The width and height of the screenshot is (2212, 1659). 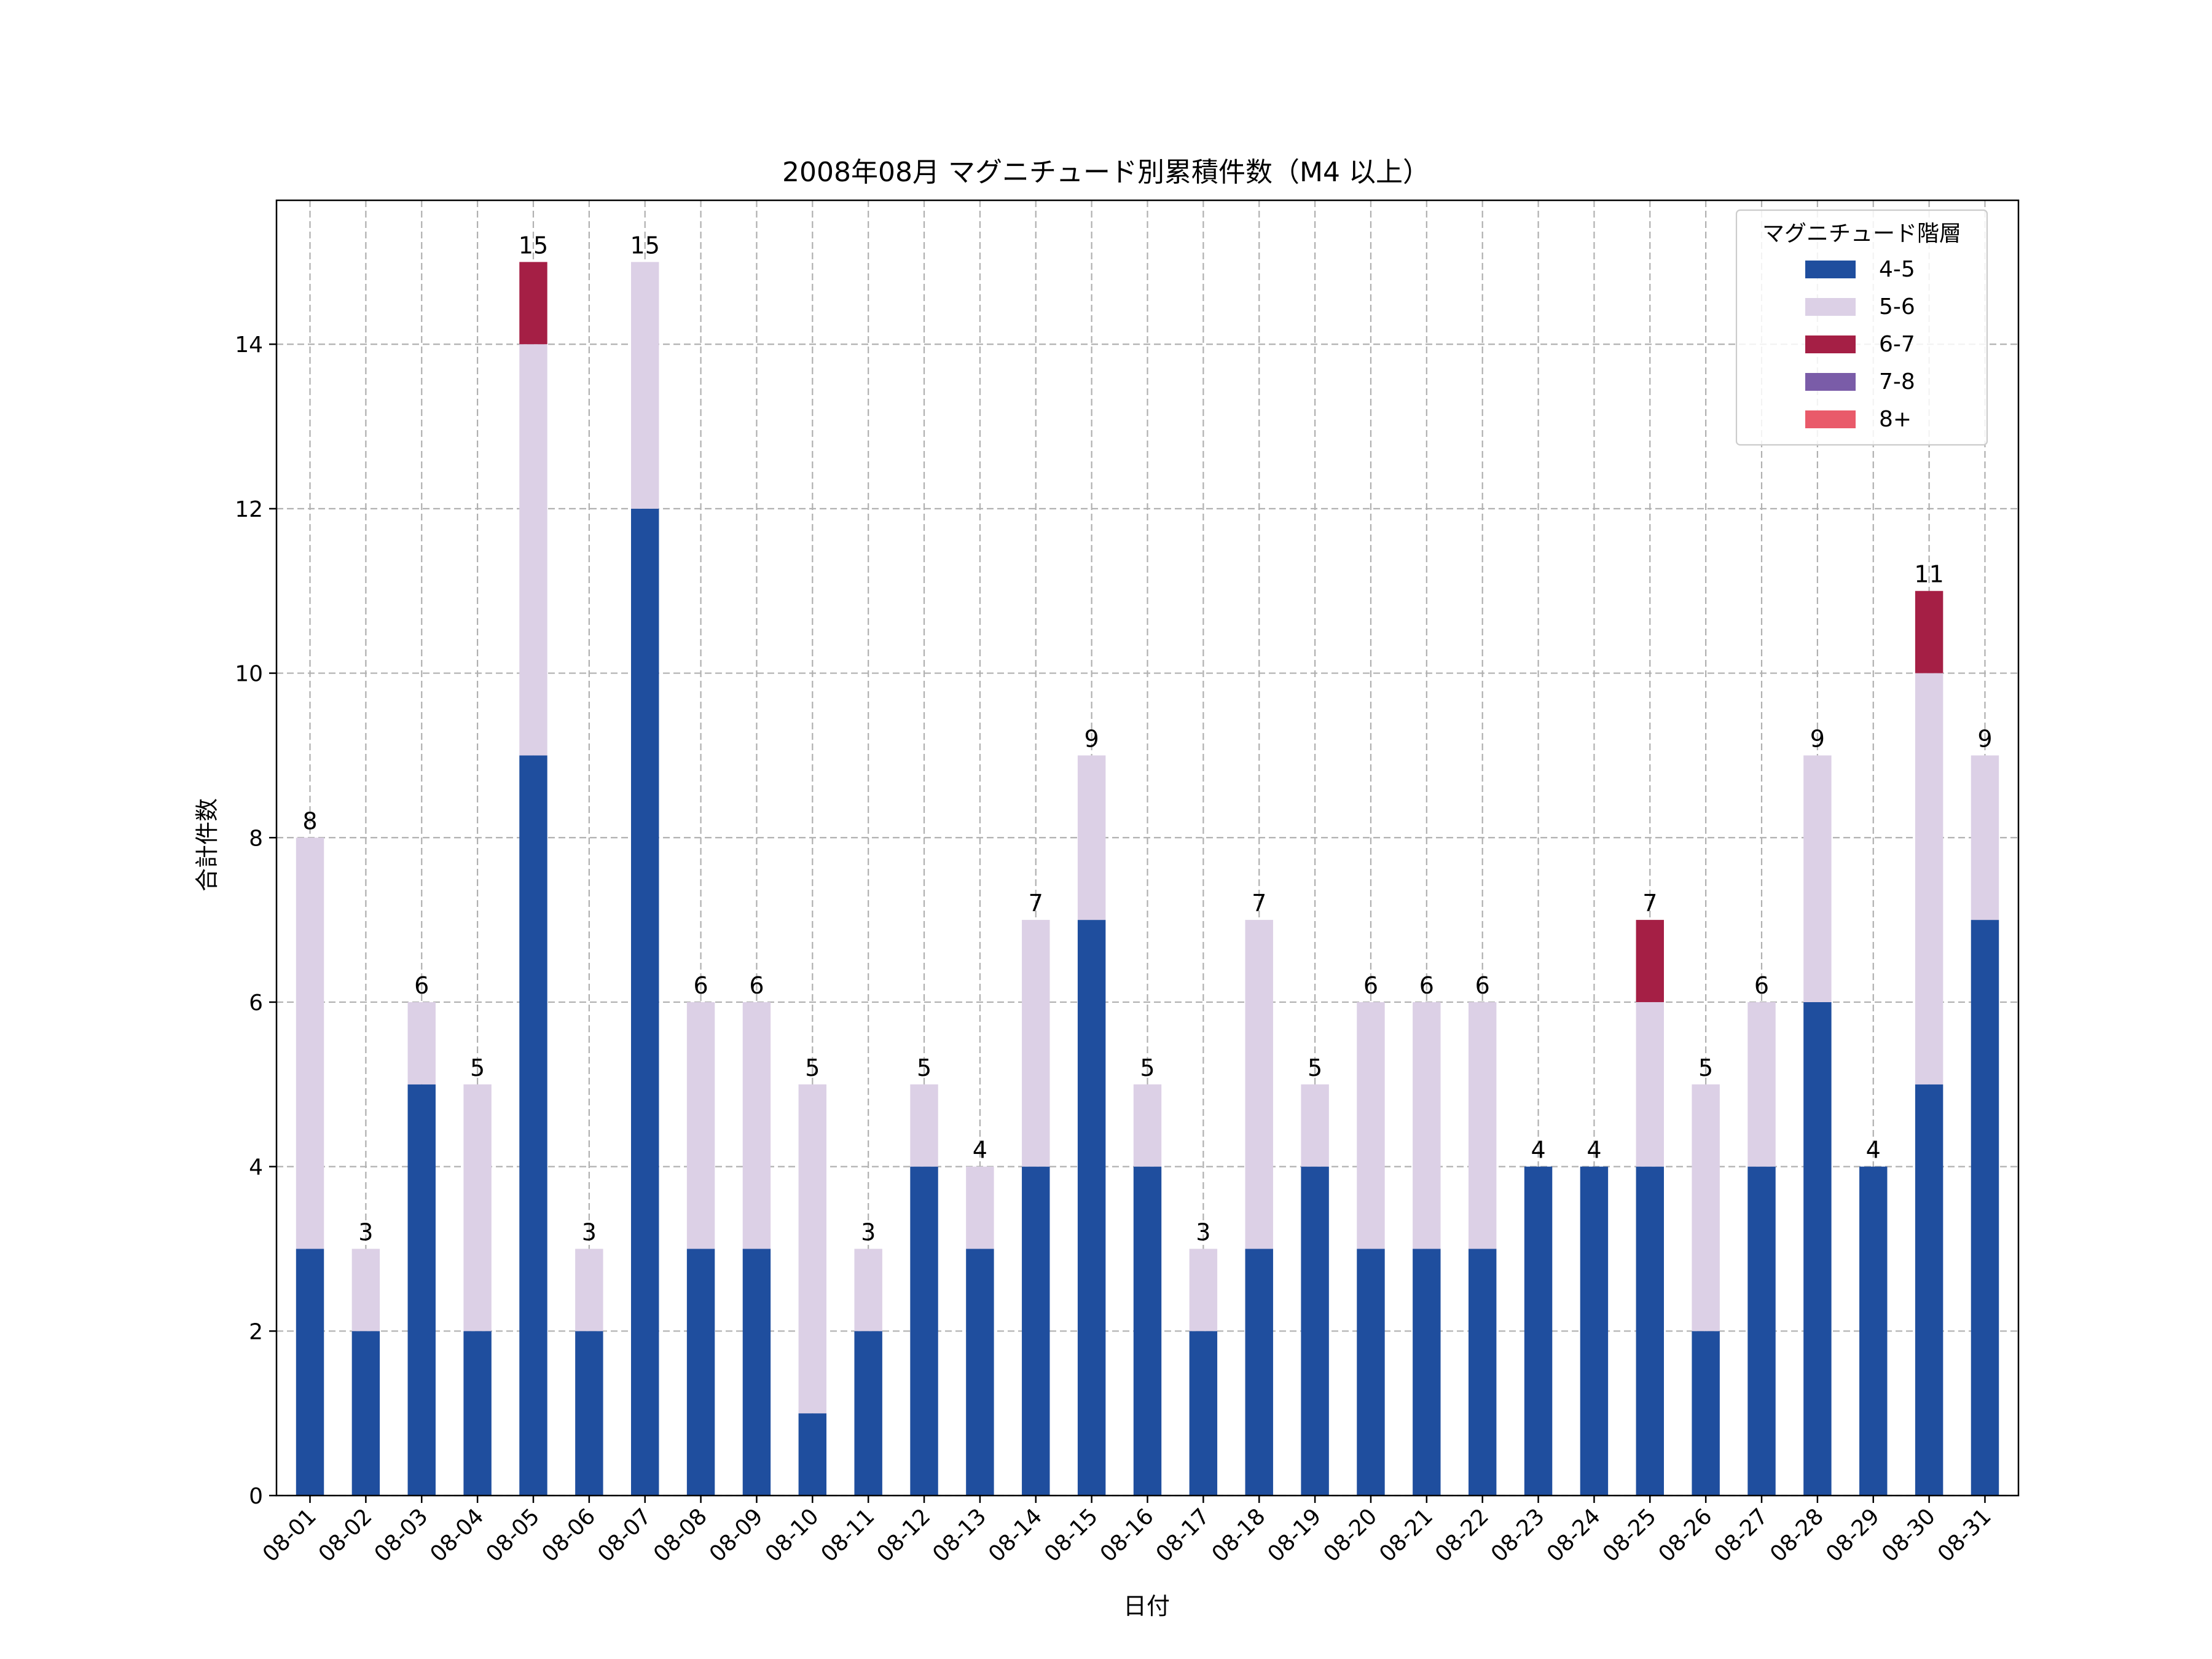 I want to click on x-axis-label: 日付, so click(x=1146, y=1606).